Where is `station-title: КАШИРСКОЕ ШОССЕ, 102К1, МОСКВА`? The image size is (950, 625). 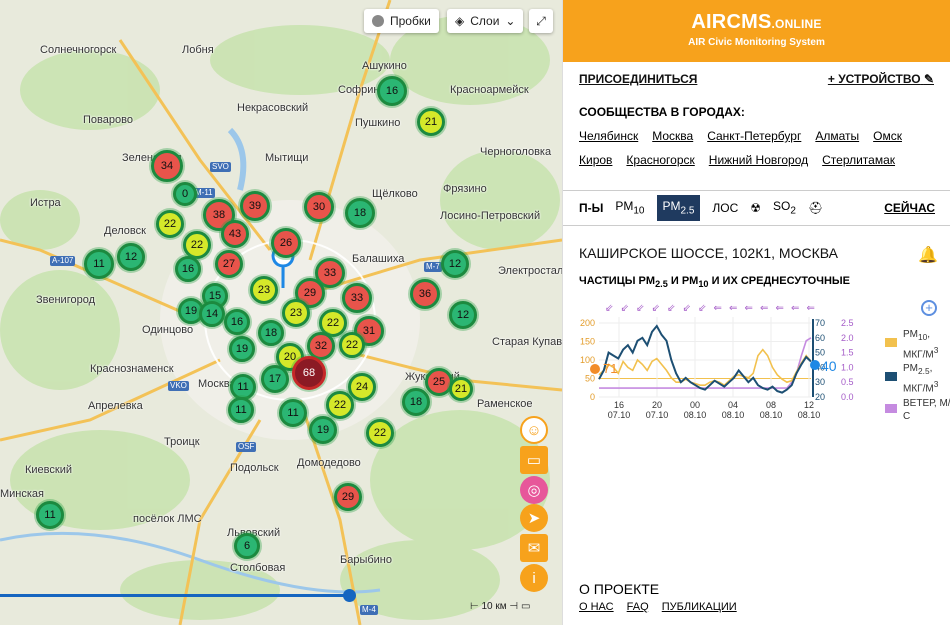 station-title: КАШИРСКОЕ ШОССЕ, 102К1, МОСКВА is located at coordinates (708, 253).